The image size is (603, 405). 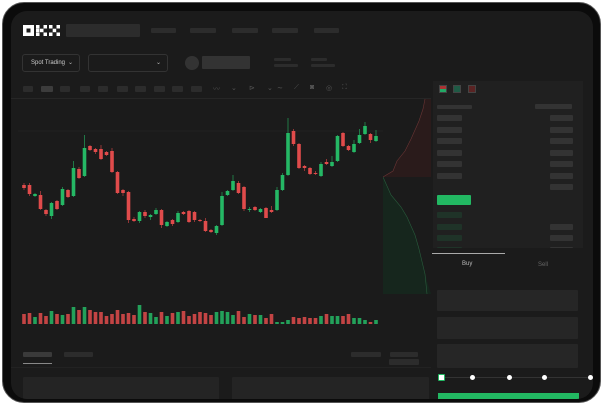 What do you see at coordinates (407, 235) in the screenshot?
I see `depth-bid-area` at bounding box center [407, 235].